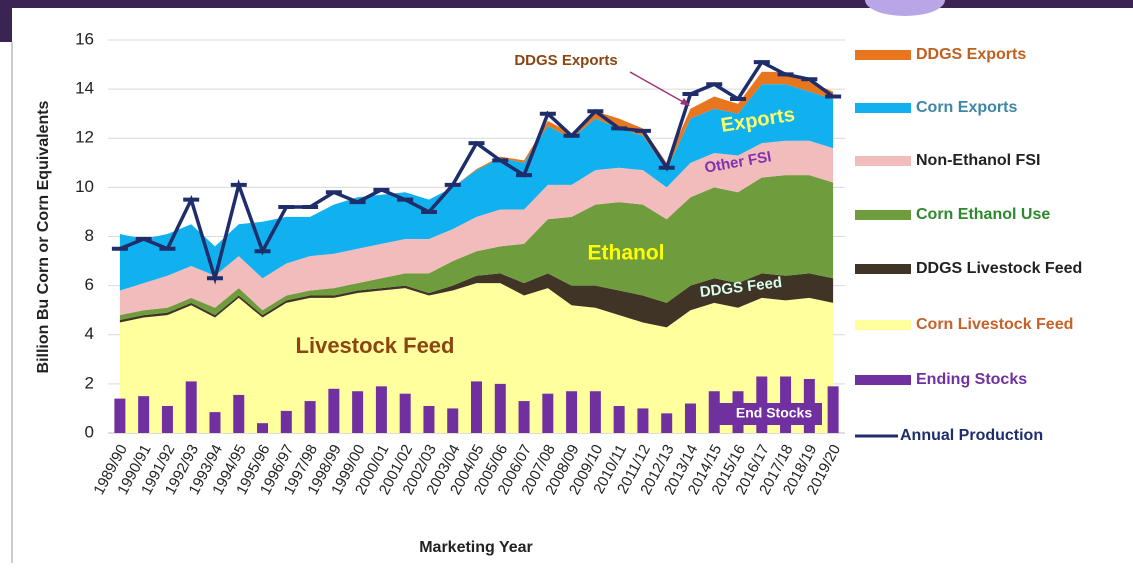 This screenshot has width=1133, height=568. What do you see at coordinates (89, 431) in the screenshot?
I see `y-tick-label: 0` at bounding box center [89, 431].